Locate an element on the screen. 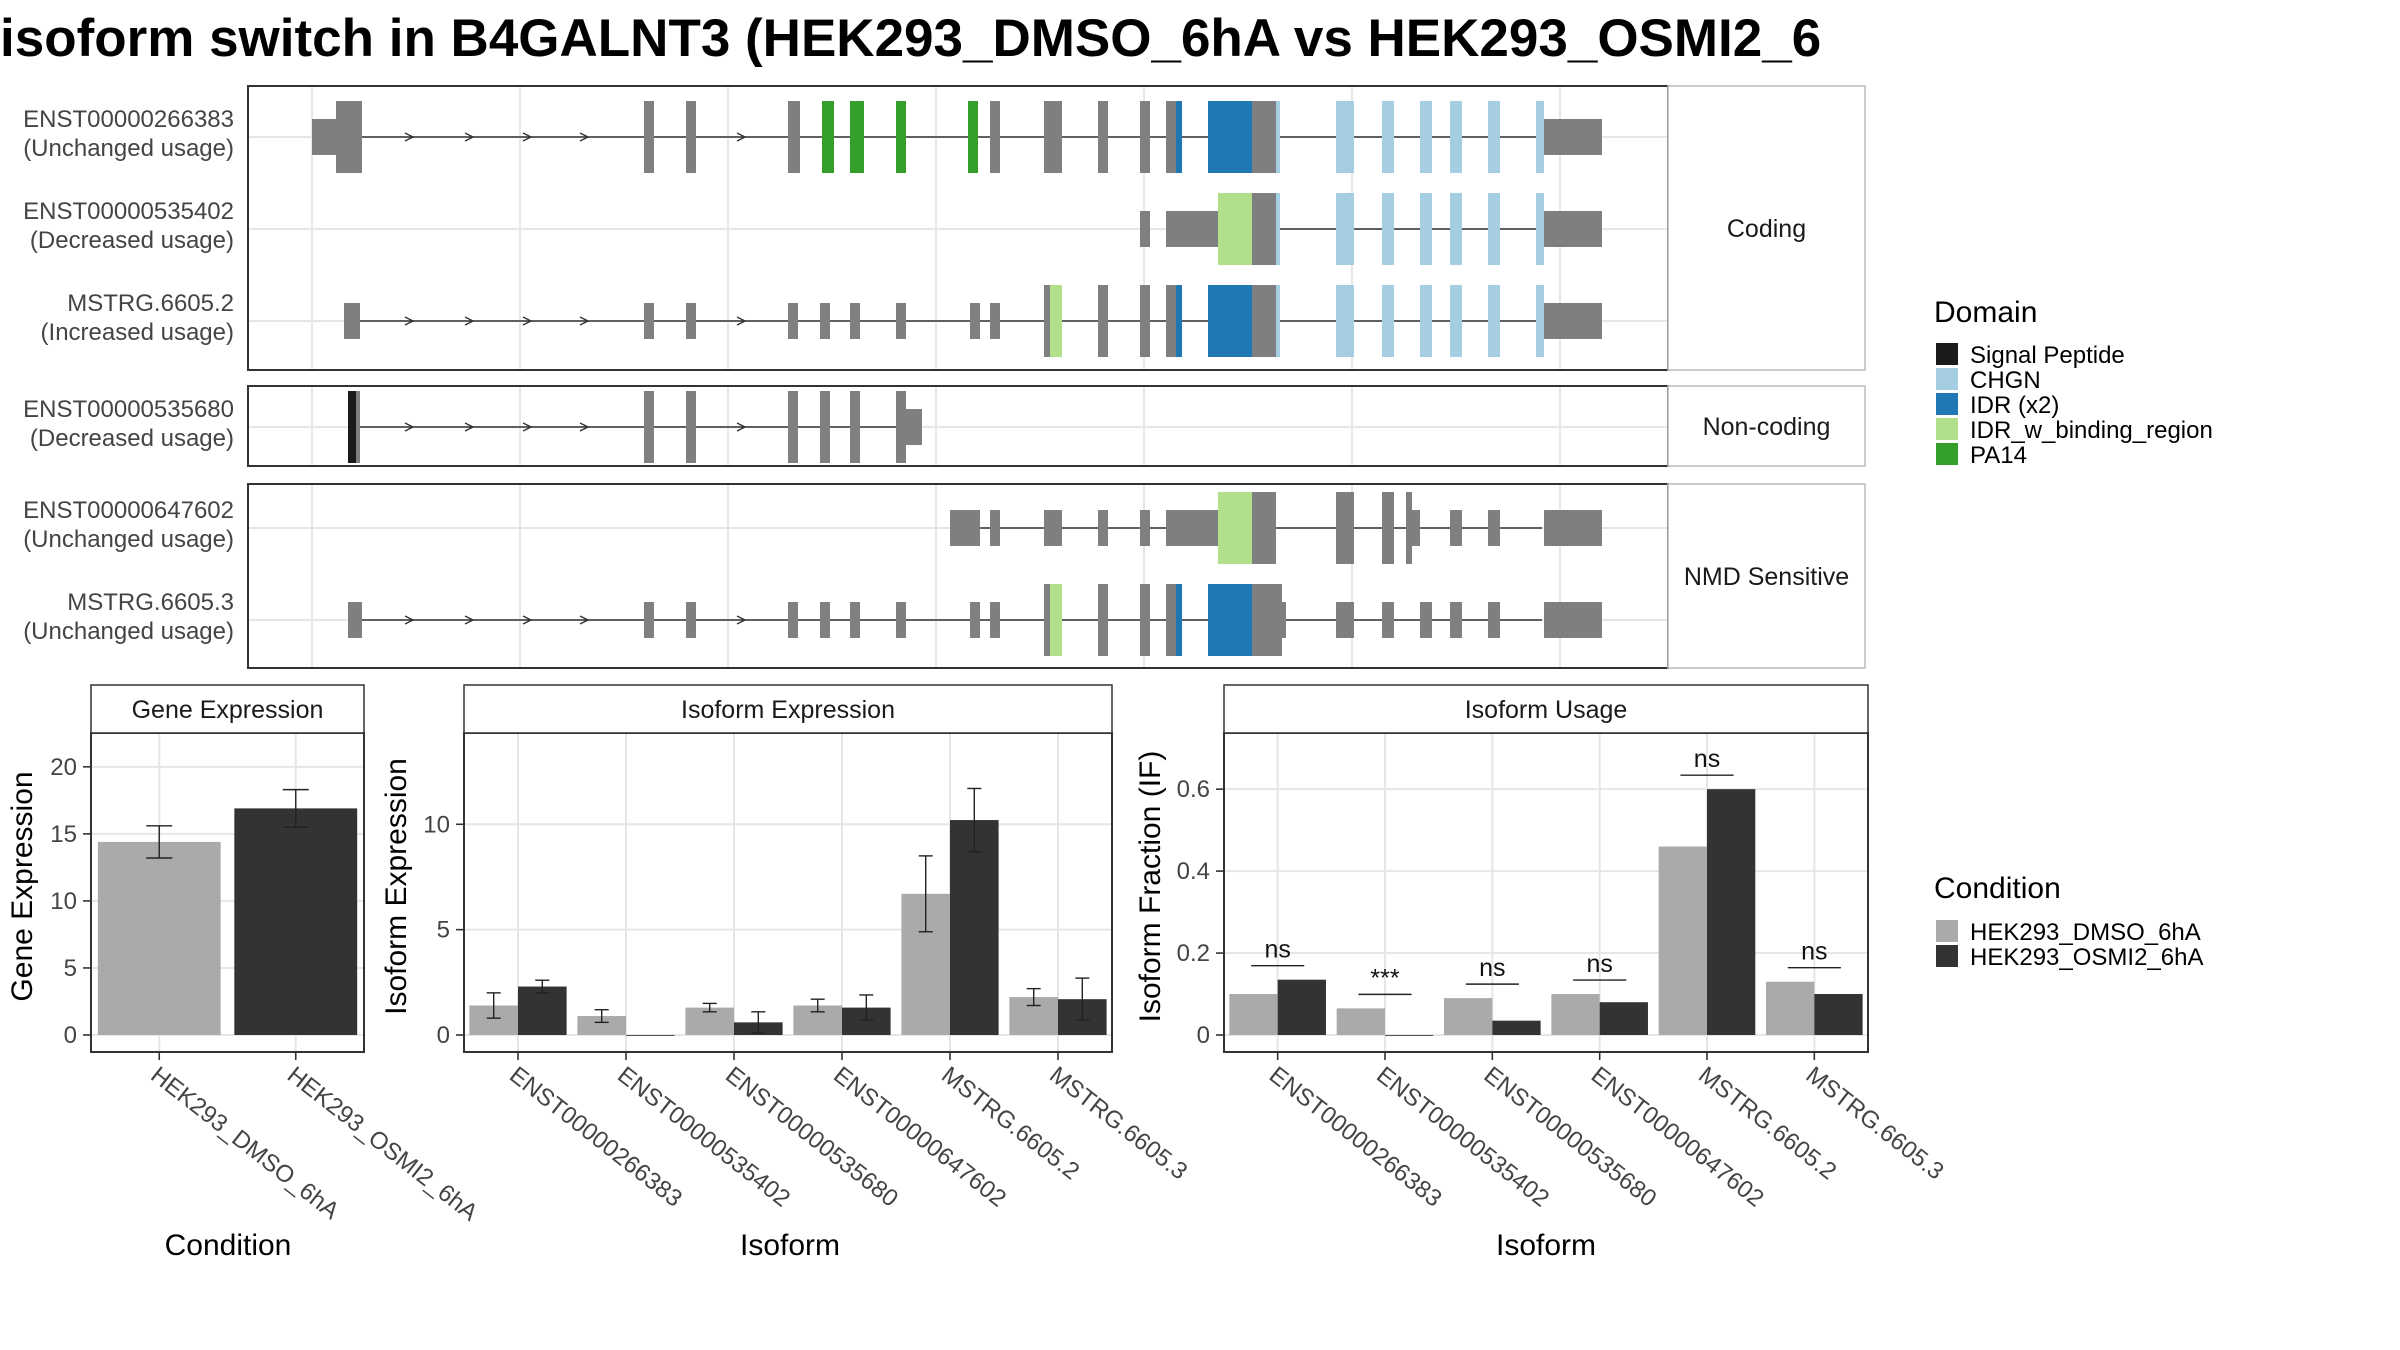 This screenshot has height=1350, width=2400. condition-legend-label: HEK293_OSMI2_6hA is located at coordinates (2086, 957).